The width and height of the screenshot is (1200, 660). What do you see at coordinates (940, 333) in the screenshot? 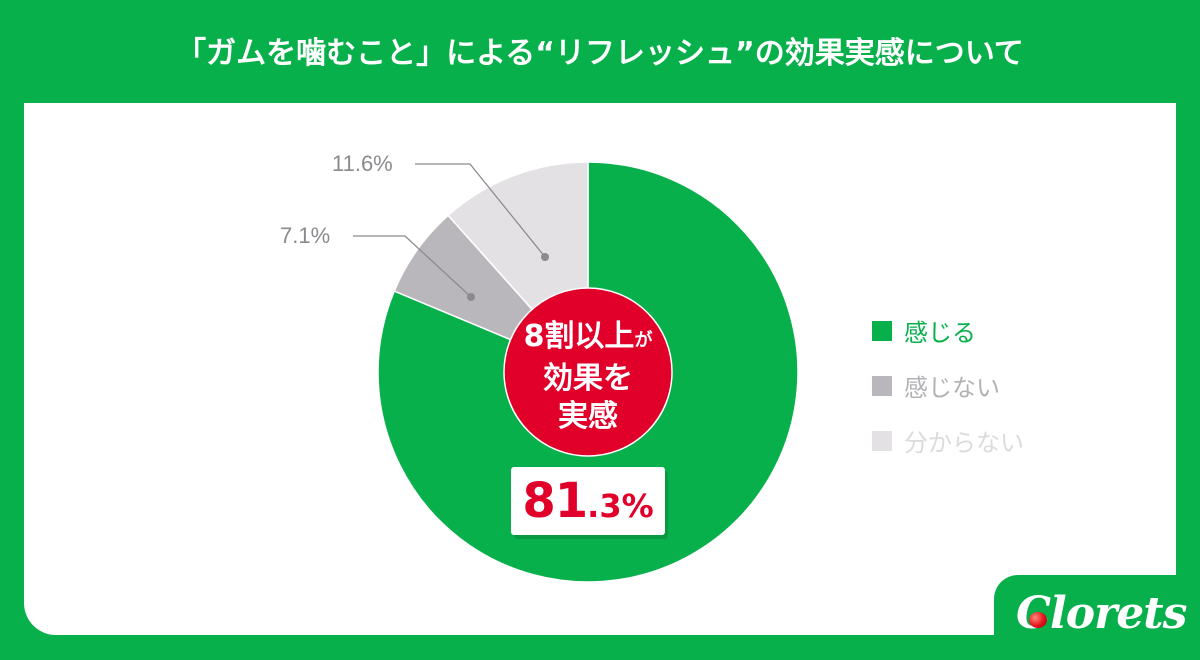
I see `legend-label-feel: 感じる` at bounding box center [940, 333].